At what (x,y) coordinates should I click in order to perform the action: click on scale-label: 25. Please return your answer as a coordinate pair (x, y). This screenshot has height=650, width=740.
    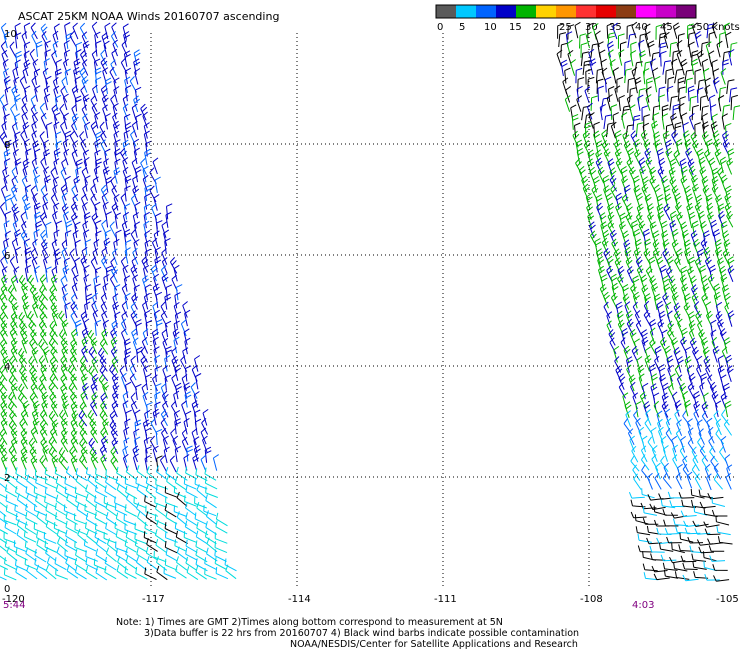
    Looking at the image, I should click on (565, 27).